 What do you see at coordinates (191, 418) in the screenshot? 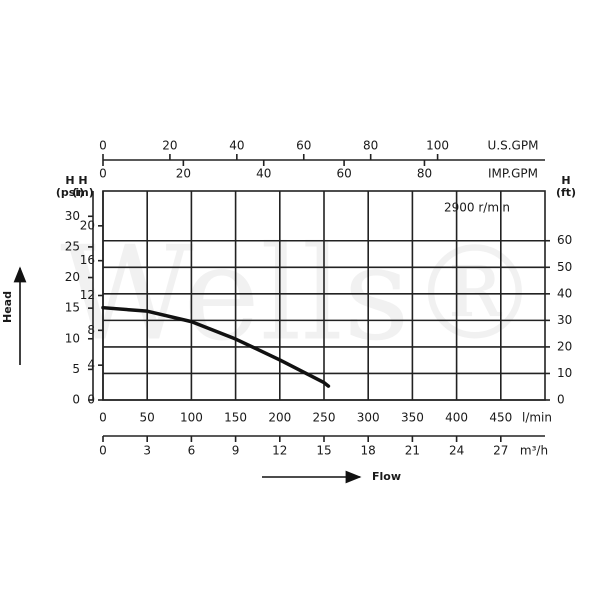
I see `x-tick-label: 100` at bounding box center [191, 418].